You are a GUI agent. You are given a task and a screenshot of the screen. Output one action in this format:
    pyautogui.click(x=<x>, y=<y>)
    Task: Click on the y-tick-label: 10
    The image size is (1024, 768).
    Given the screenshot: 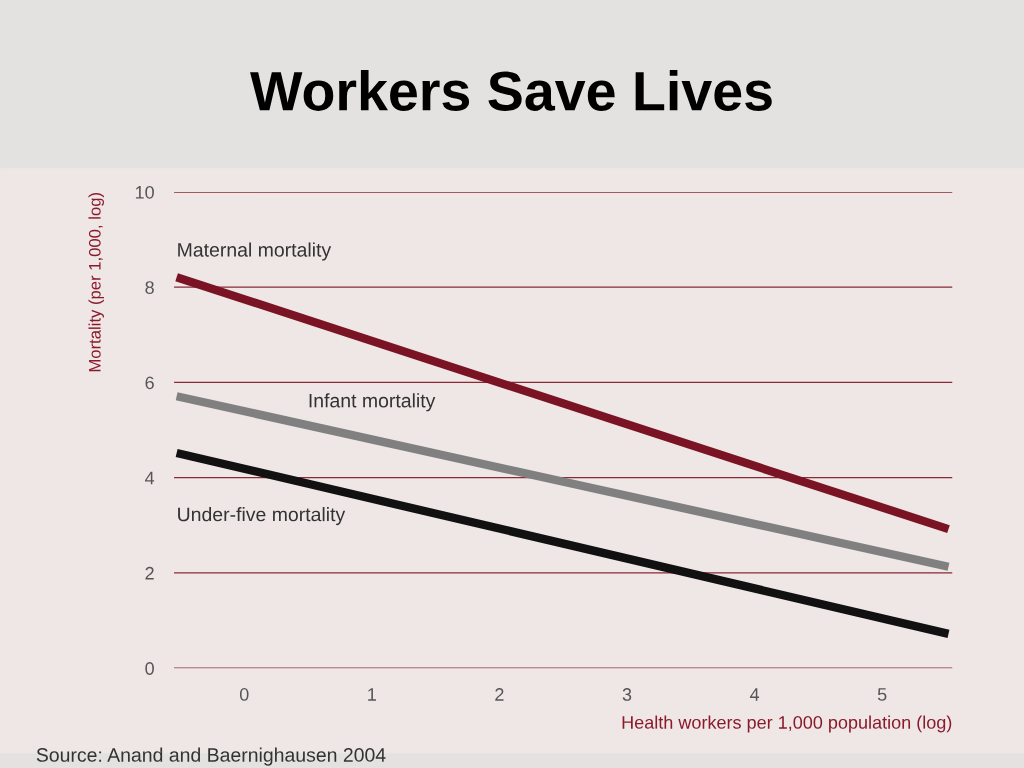 What is the action you would take?
    pyautogui.click(x=144, y=192)
    